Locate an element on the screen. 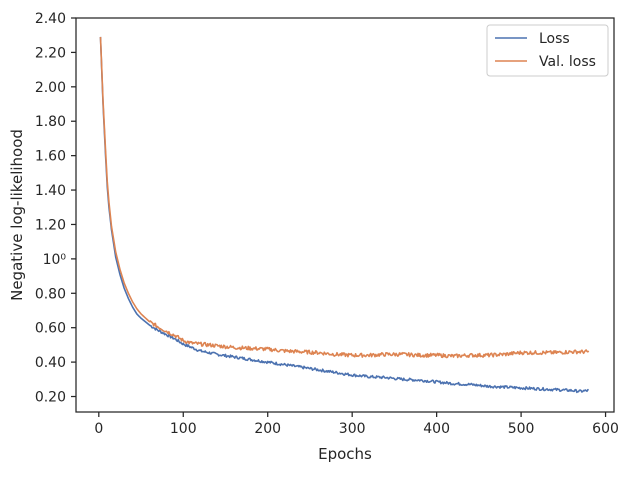  x-tick-label: 400 is located at coordinates (436, 429).